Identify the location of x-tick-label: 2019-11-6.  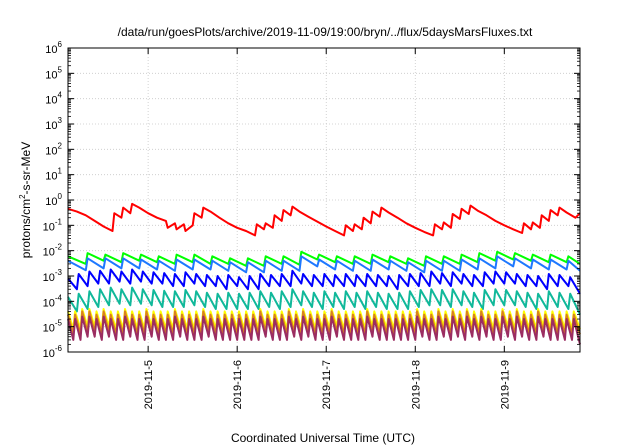
(238, 384).